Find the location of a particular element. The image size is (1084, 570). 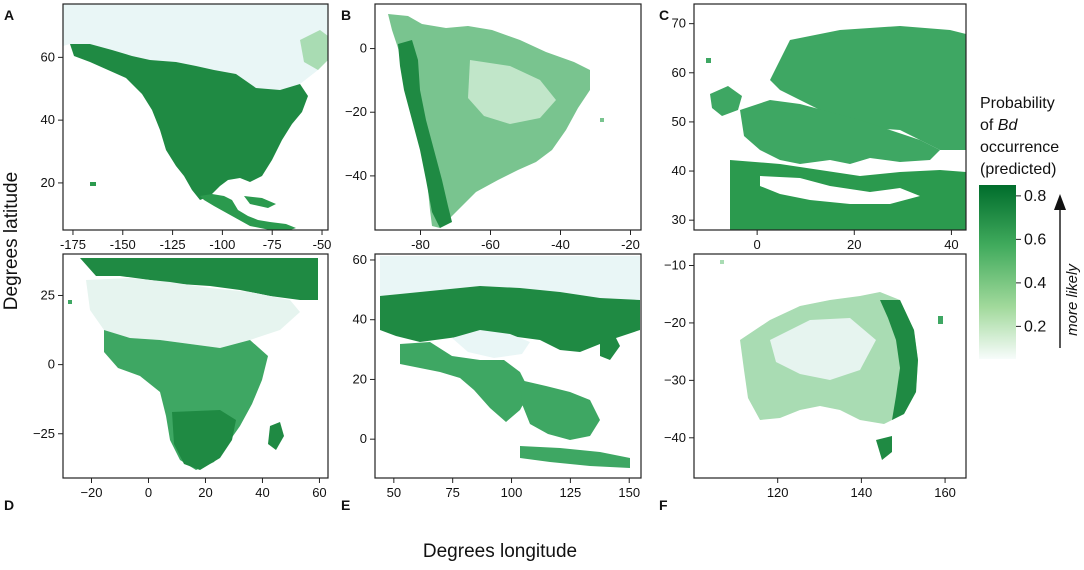

y-tick-label: 50 is located at coordinates (679, 121).